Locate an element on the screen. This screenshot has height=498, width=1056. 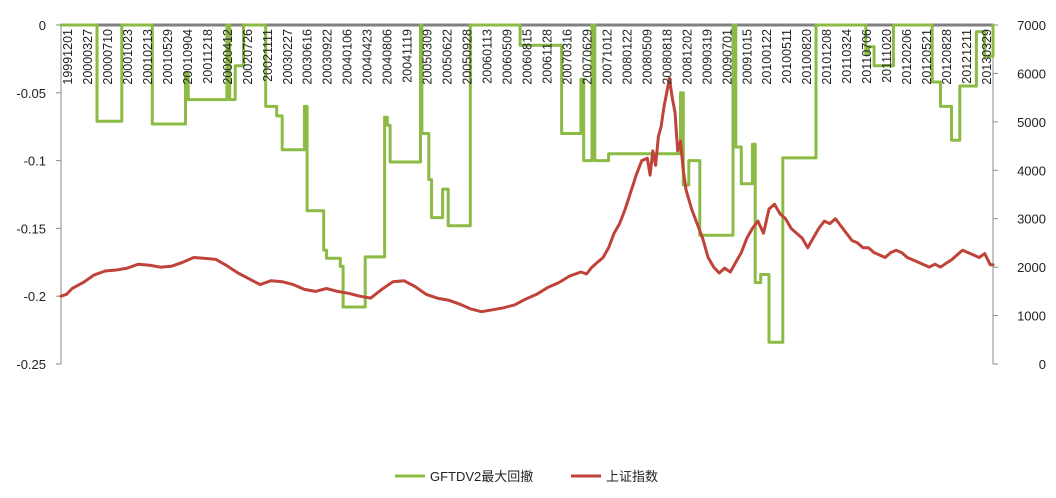
legend-item: 上证指数 is located at coordinates (614, 476).